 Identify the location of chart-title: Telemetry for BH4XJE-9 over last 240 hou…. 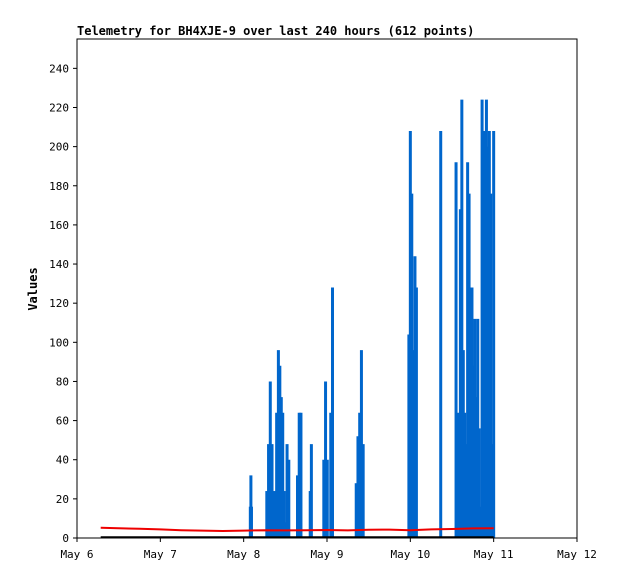
(275, 31).